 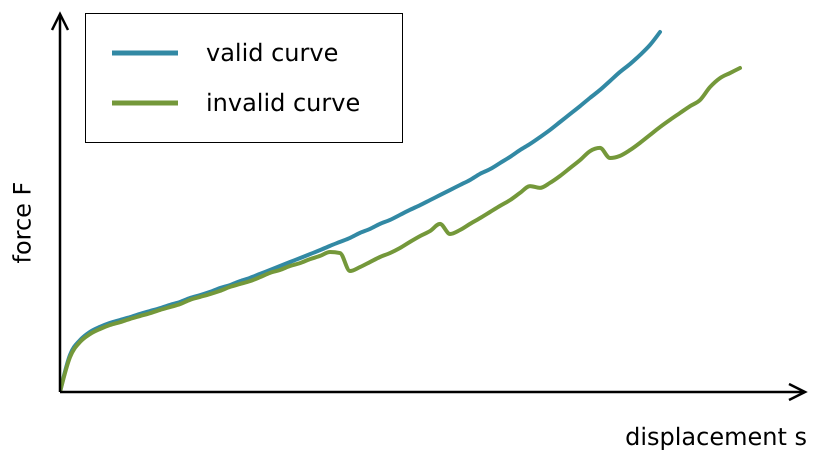 I want to click on legend-label: valid curve, so click(x=272, y=53).